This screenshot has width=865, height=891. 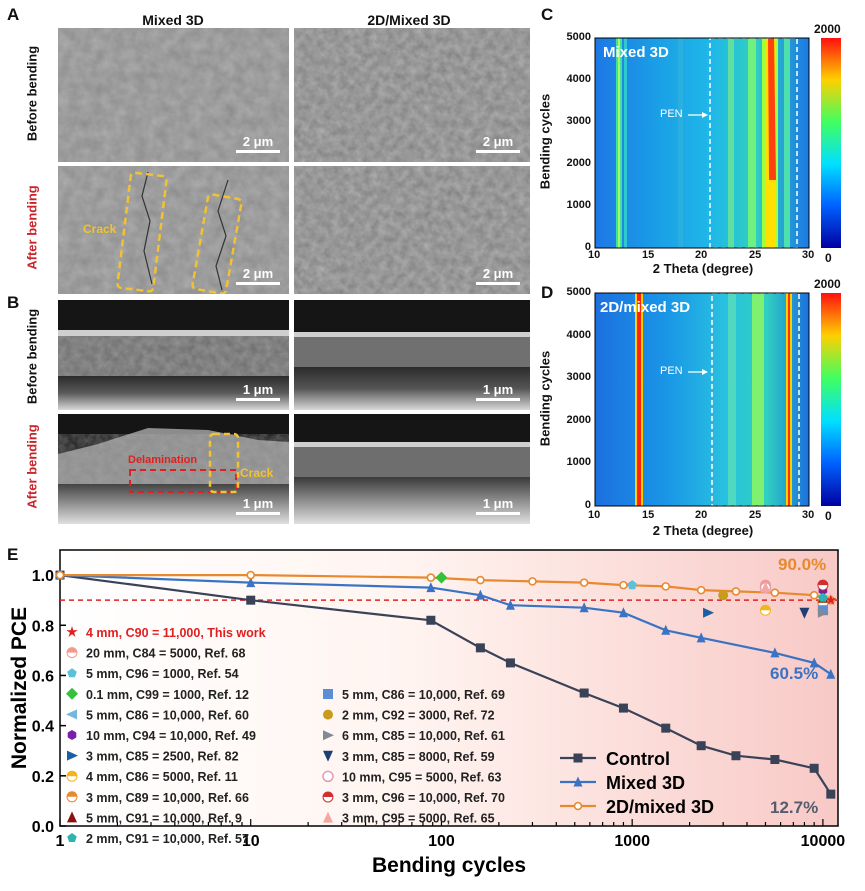 I want to click on y-tick-label: 1.0, so click(x=43, y=576).